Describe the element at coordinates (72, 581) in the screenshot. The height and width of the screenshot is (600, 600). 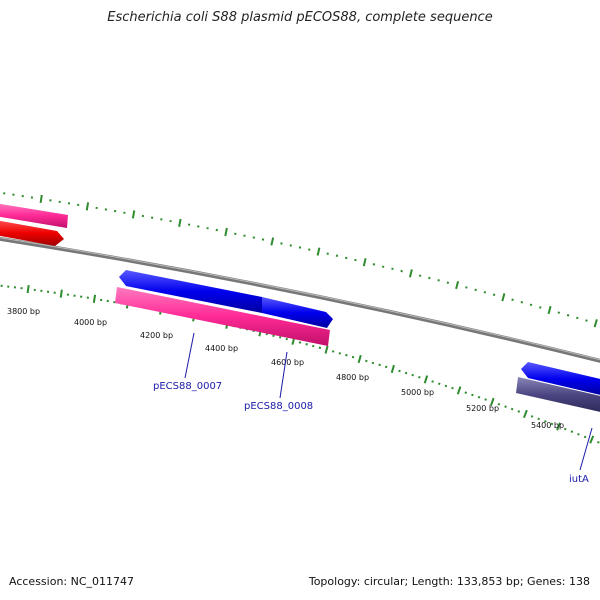
I see `accession-text: Accession: NC_011747` at that location.